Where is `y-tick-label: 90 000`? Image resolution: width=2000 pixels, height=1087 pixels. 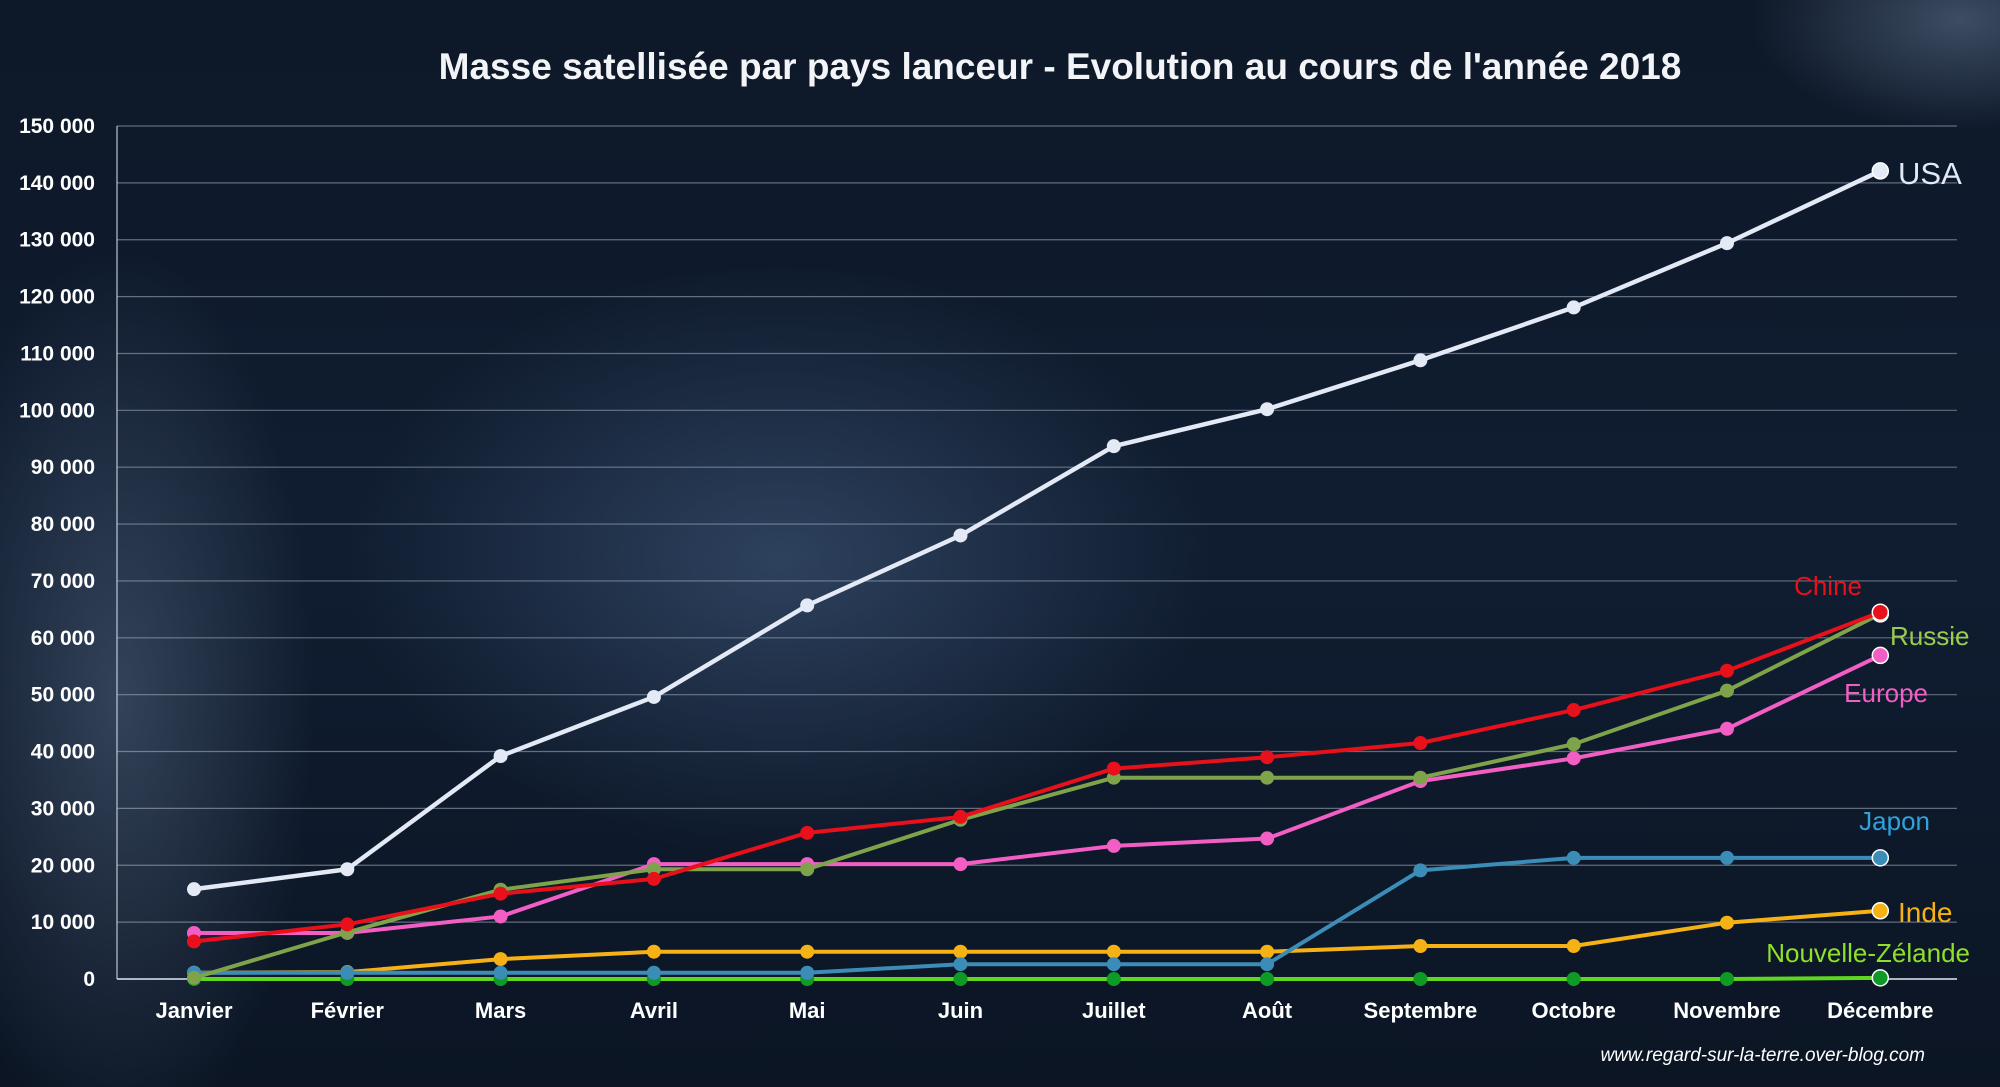
y-tick-label: 90 000 is located at coordinates (63, 467).